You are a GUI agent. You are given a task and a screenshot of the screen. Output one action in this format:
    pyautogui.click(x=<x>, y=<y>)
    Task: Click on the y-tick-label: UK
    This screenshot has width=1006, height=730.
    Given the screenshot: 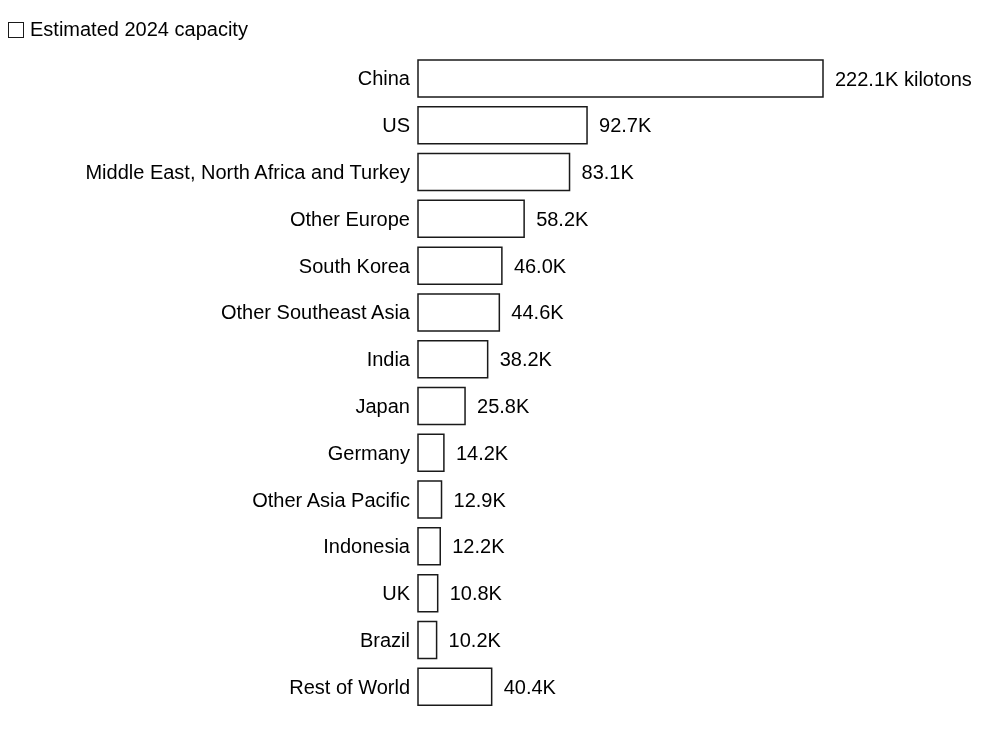 What is the action you would take?
    pyautogui.click(x=396, y=593)
    